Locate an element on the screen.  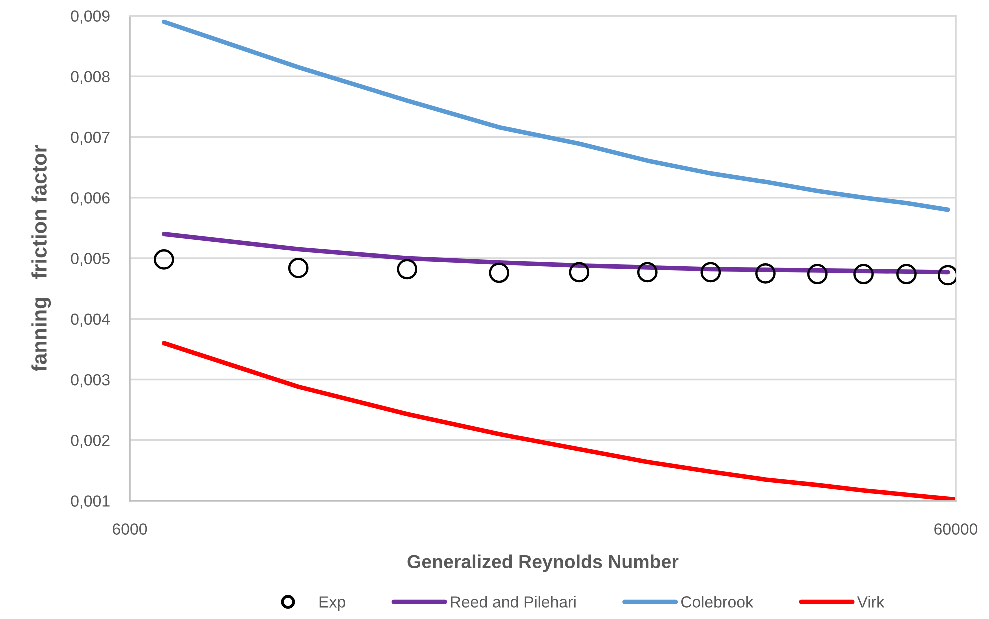
y-tick-label: 0,002 is located at coordinates (90, 441).